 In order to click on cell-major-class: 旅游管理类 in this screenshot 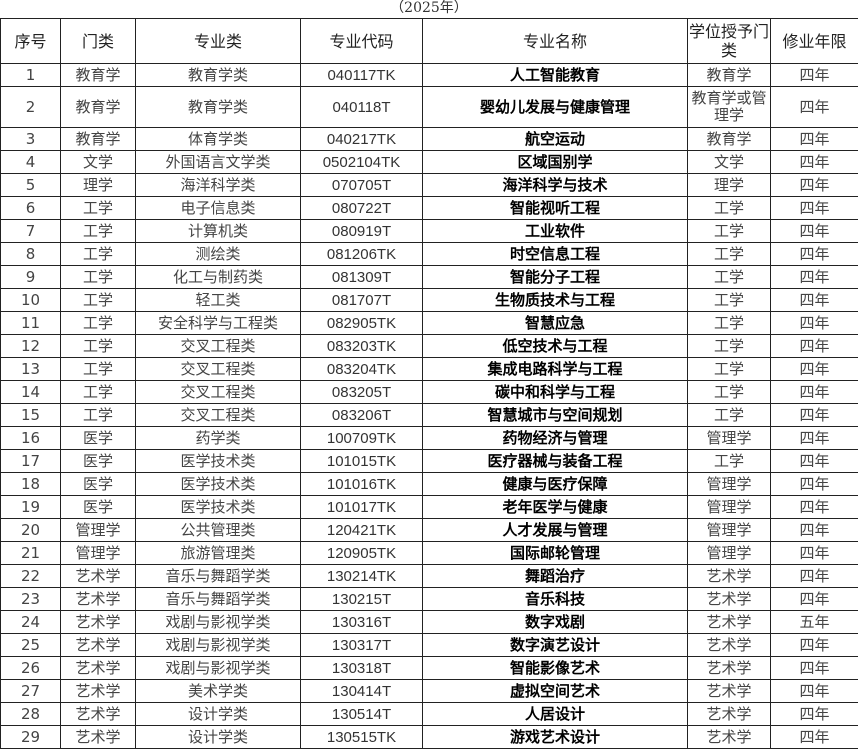, I will do `click(218, 553)`.